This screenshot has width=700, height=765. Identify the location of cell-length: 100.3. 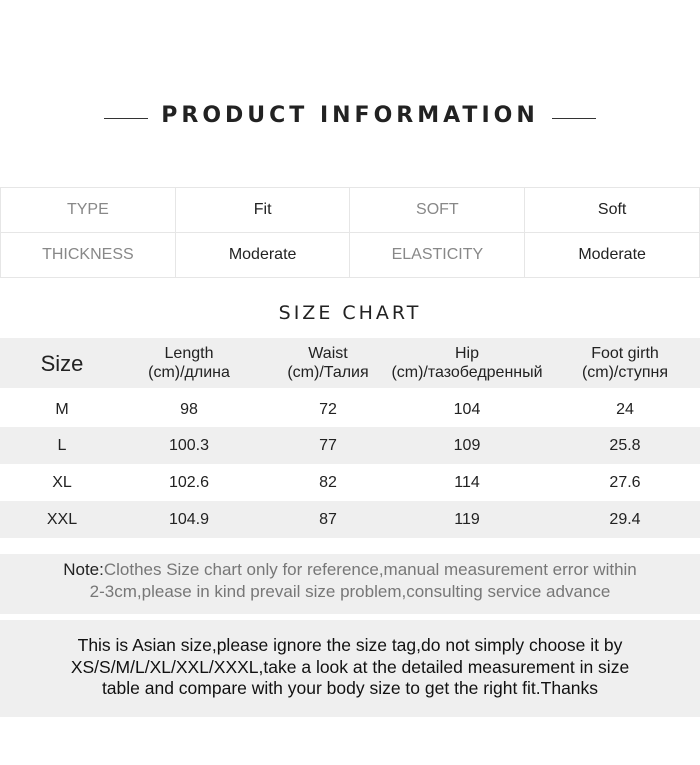
(189, 445).